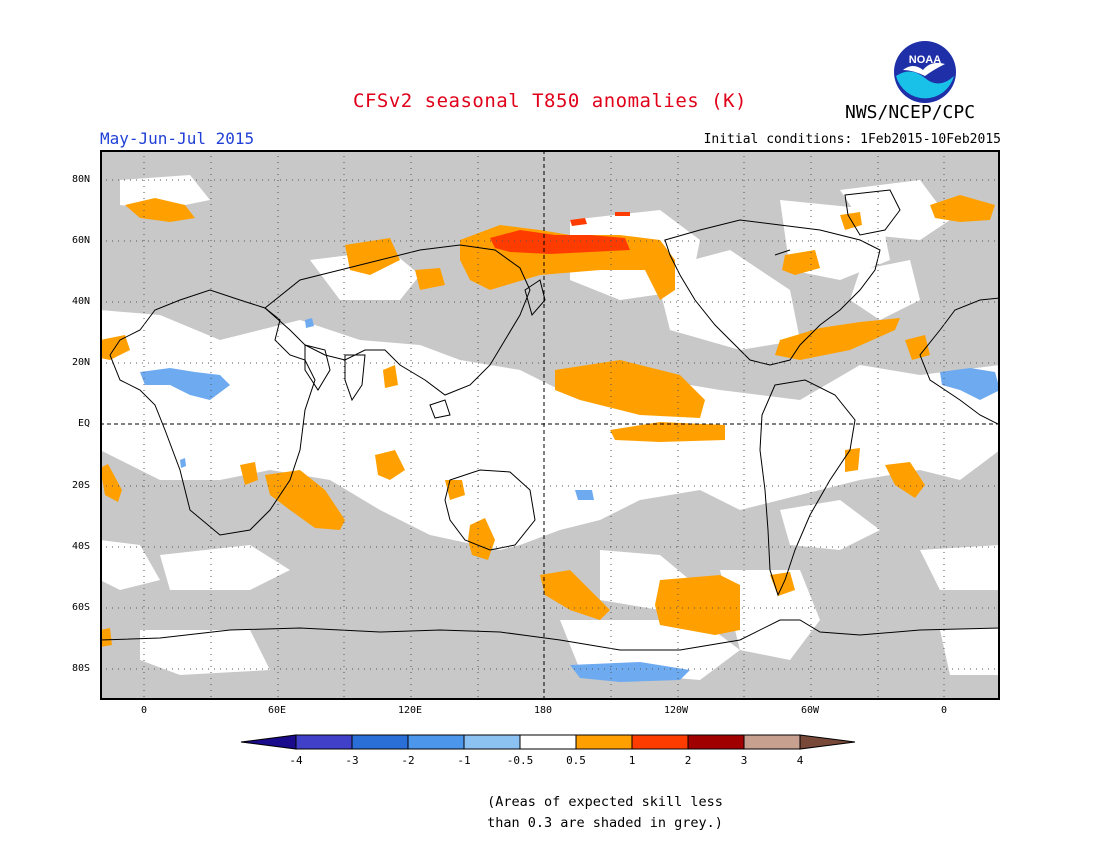  What do you see at coordinates (296, 760) in the screenshot?
I see `colorbar-label: -4` at bounding box center [296, 760].